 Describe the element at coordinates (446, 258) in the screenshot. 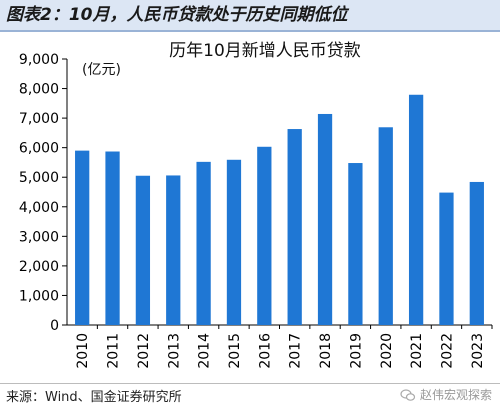

I see `bar-2022` at that location.